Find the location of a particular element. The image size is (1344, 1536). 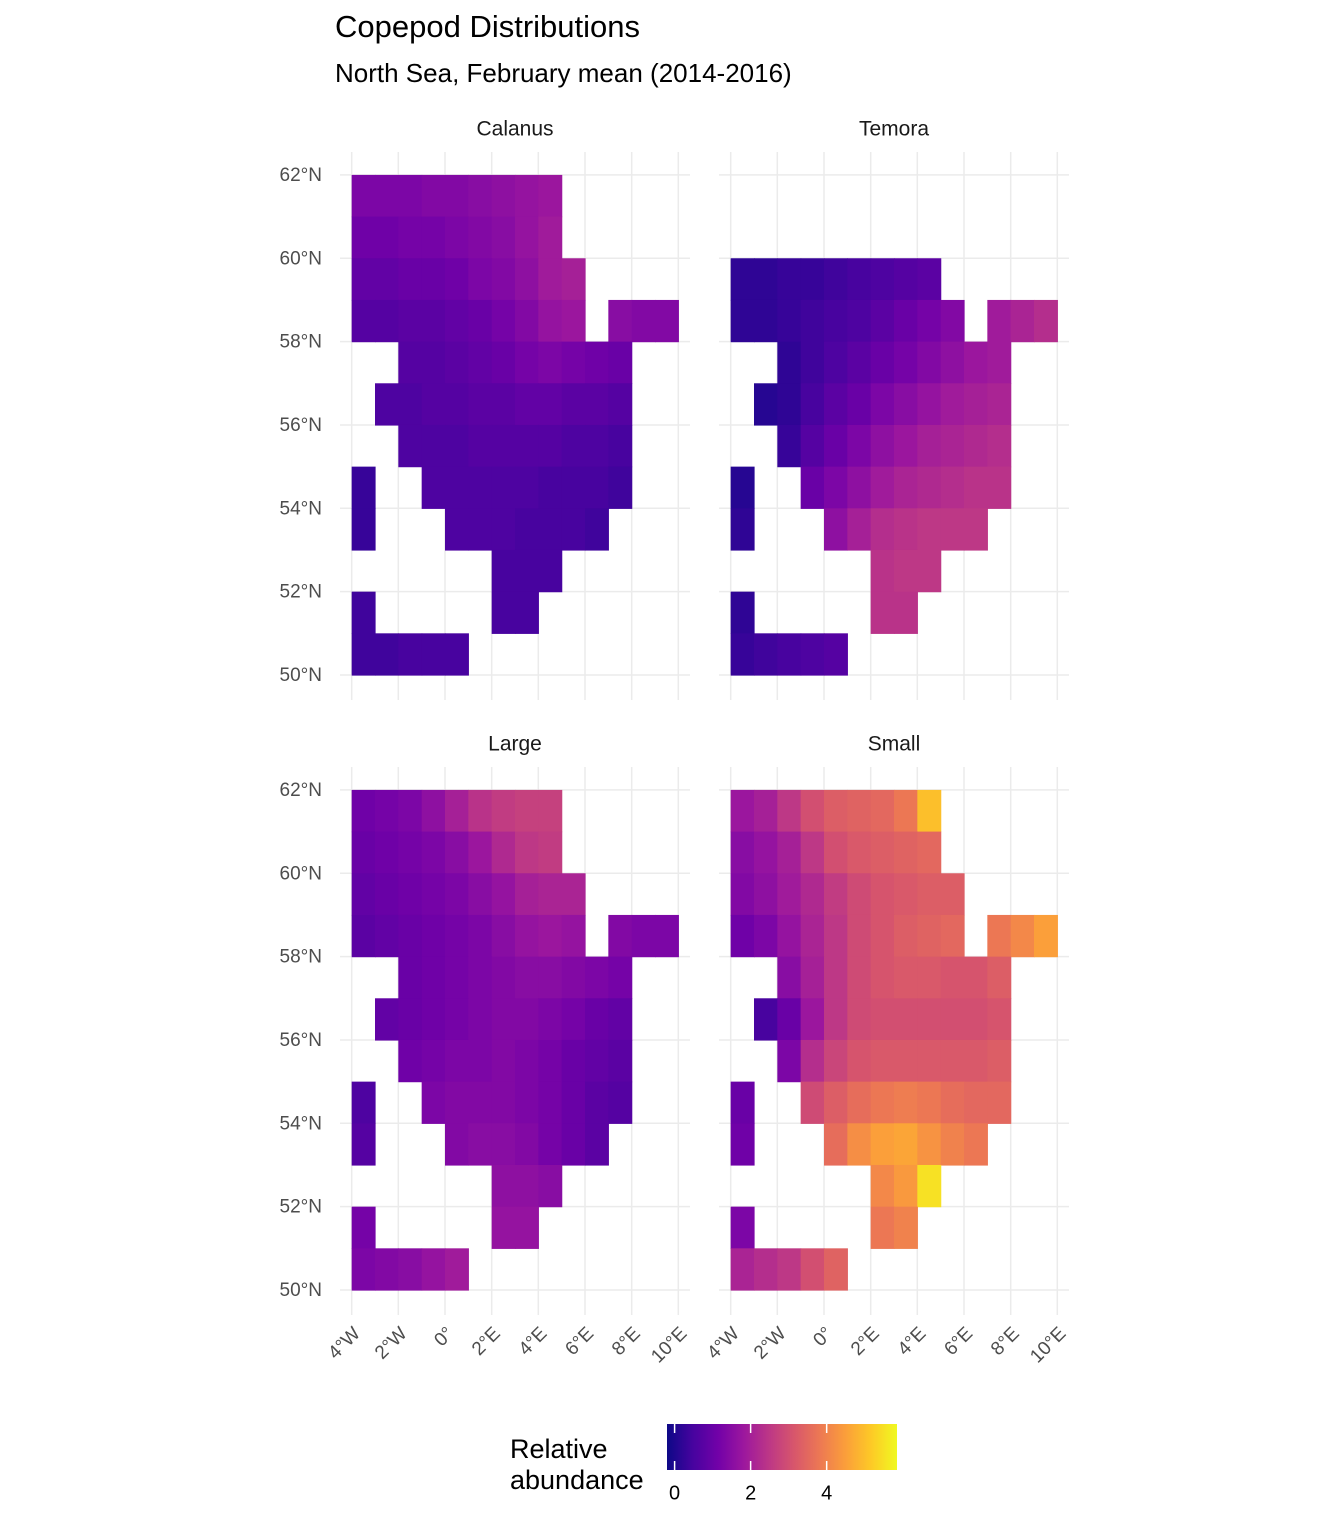

x-tick-label: 2°W is located at coordinates (770, 1343).